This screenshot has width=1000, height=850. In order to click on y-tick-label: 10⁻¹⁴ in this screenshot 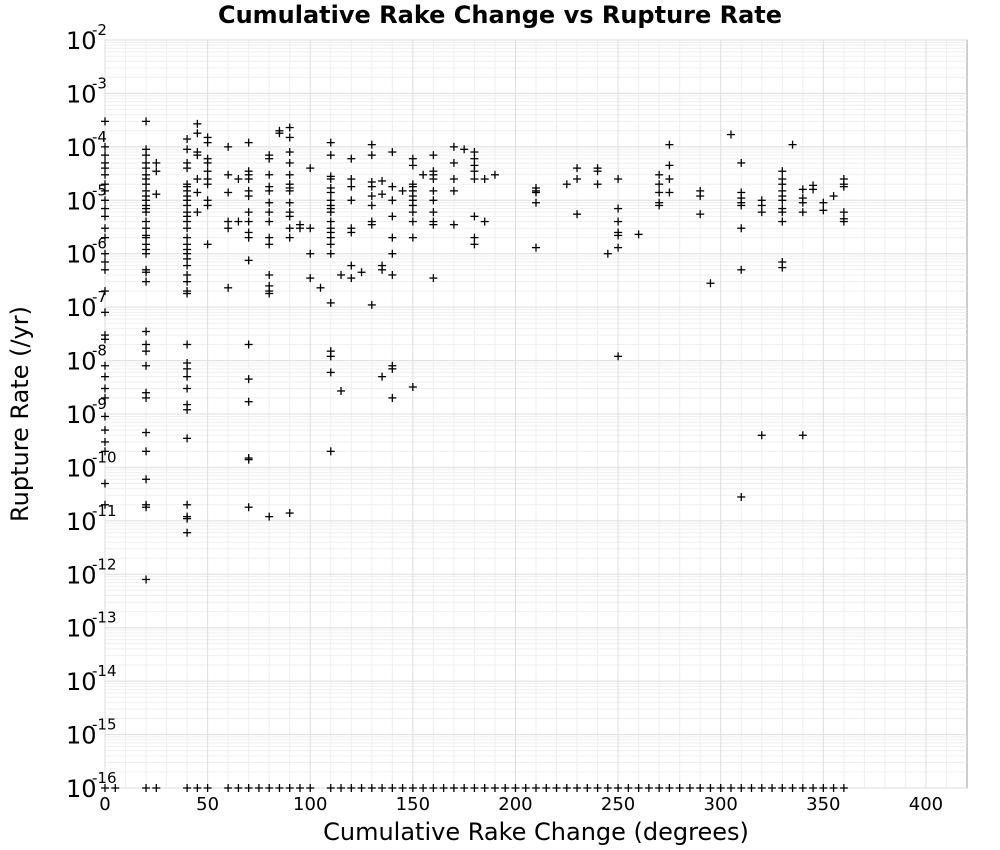, I will do `click(91, 679)`.